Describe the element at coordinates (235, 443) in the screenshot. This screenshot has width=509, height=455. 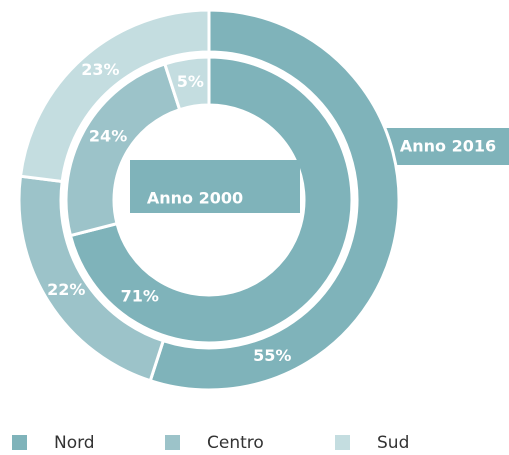
I see `legend-label: Centro` at that location.